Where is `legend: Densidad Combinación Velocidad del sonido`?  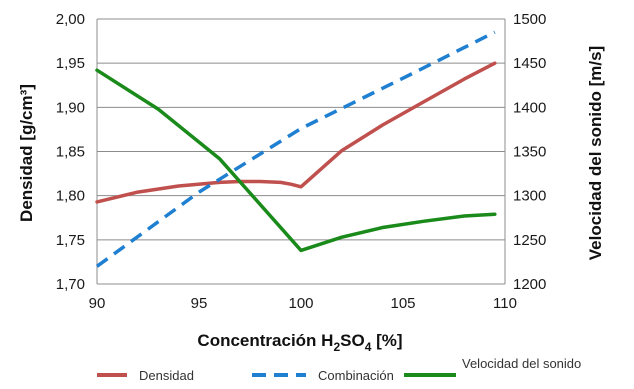
legend: Densidad Combinación Velocidad del sonido is located at coordinates (339, 369).